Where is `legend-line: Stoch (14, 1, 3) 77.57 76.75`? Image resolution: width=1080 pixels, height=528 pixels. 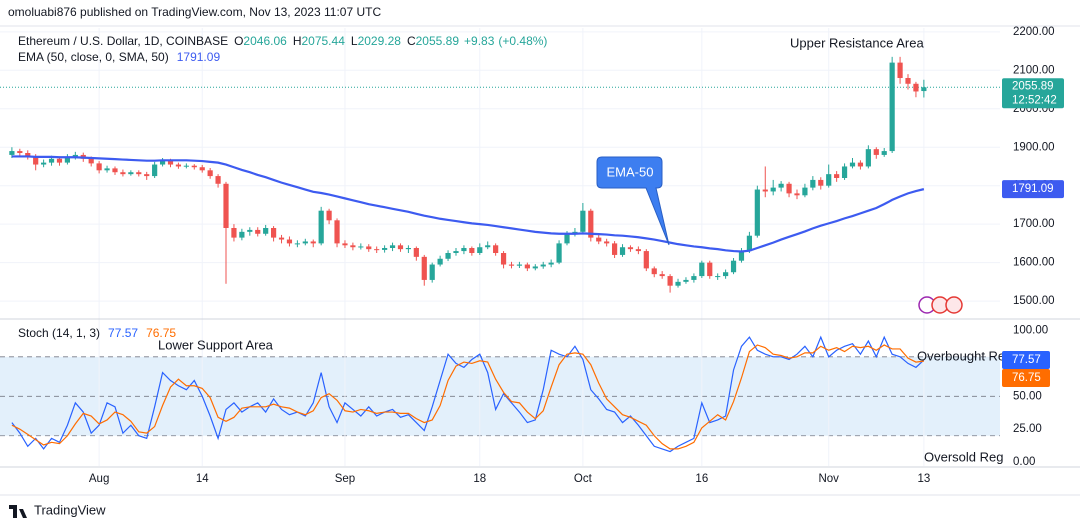 legend-line: Stoch (14, 1, 3) 77.57 76.75 is located at coordinates (97, 333).